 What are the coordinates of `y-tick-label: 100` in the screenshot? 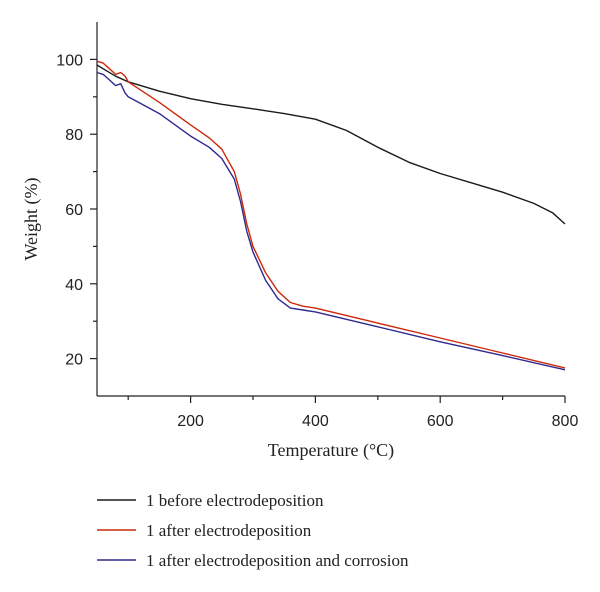 It's located at (69, 60).